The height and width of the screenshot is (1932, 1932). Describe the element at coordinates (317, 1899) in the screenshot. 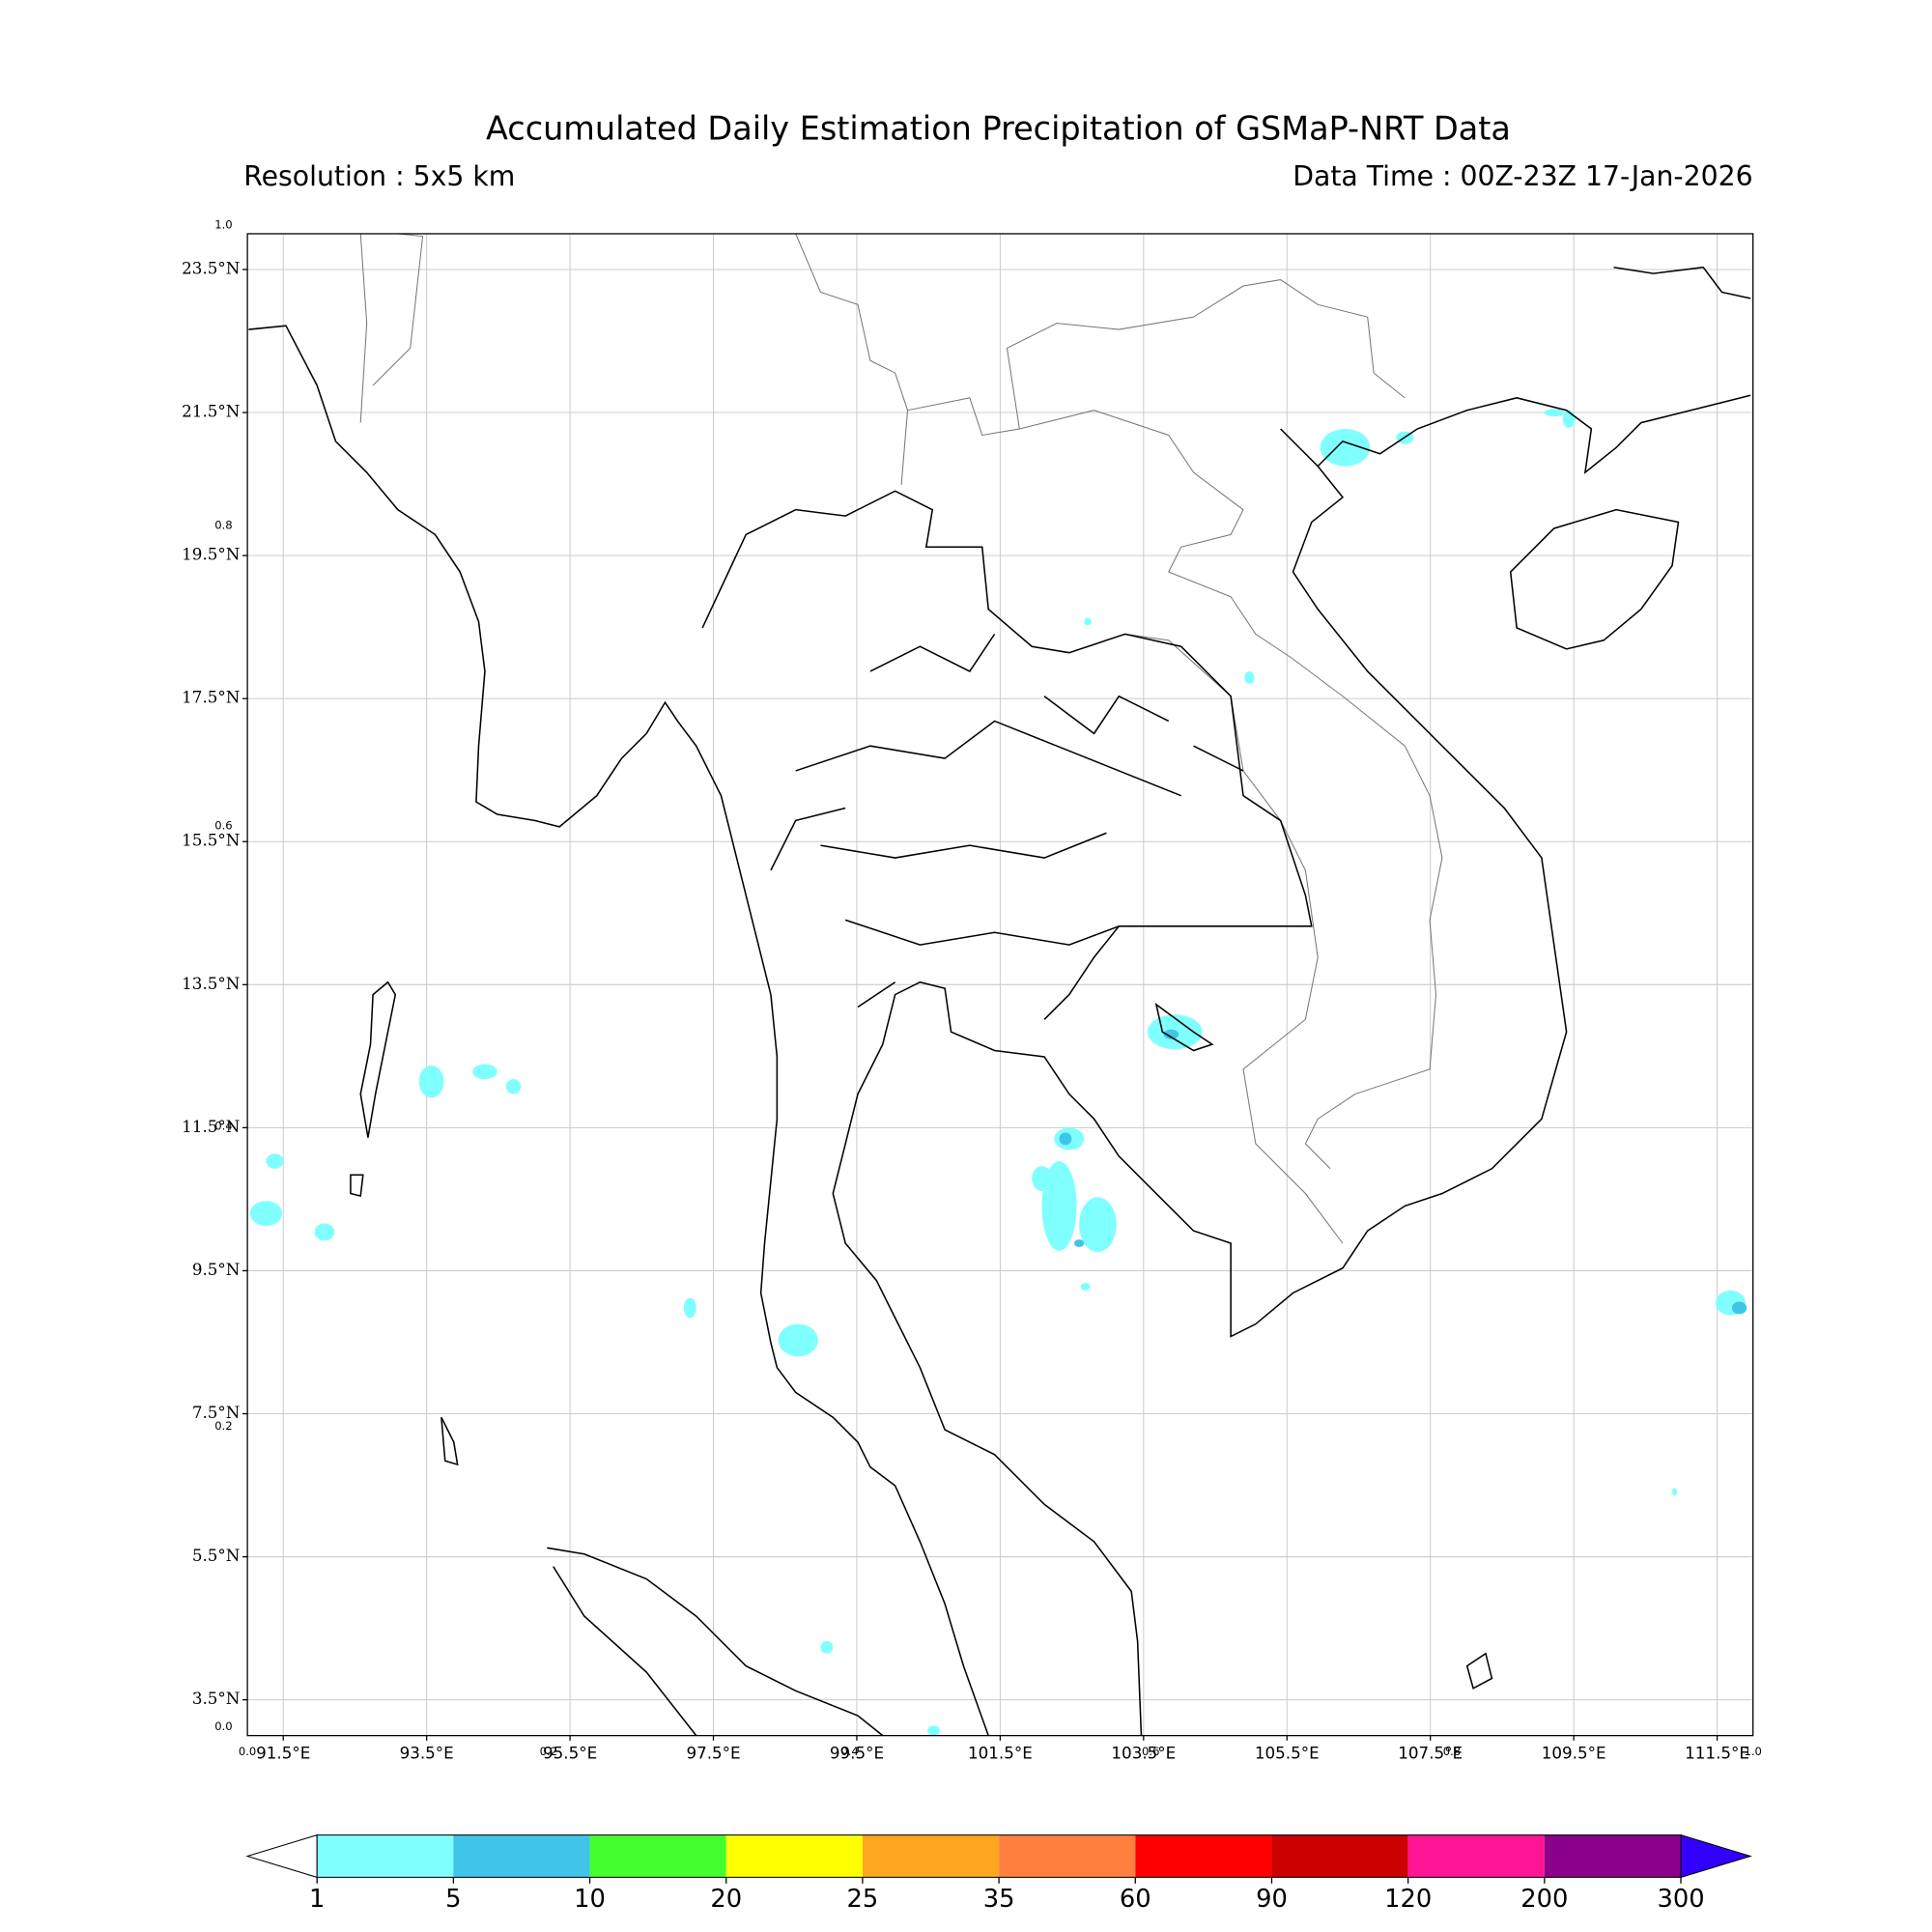

I see `colorbar-label: 1` at that location.